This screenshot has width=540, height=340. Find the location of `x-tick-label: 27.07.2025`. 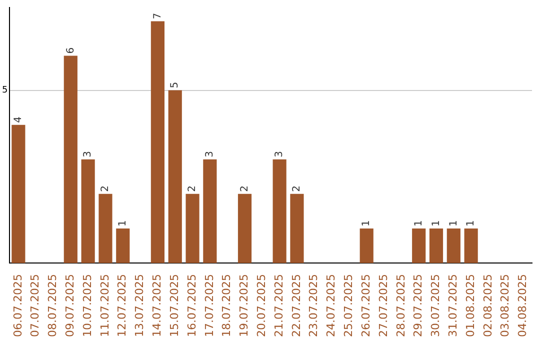

x-tick-label: 27.07.2025 is located at coordinates (383, 306).